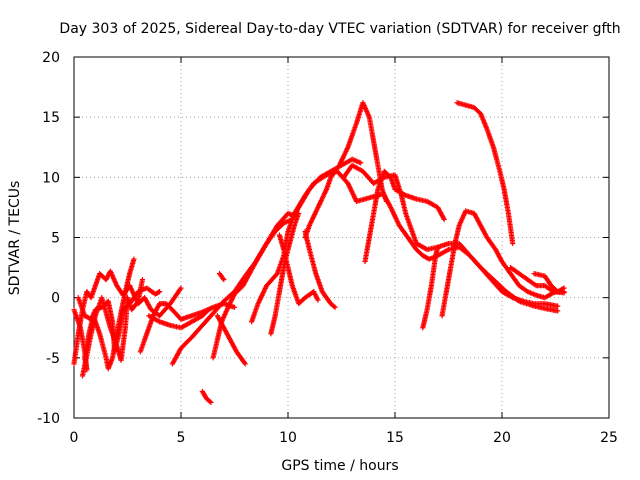  What do you see at coordinates (298, 269) in the screenshot?
I see `series-arc-n` at bounding box center [298, 269].